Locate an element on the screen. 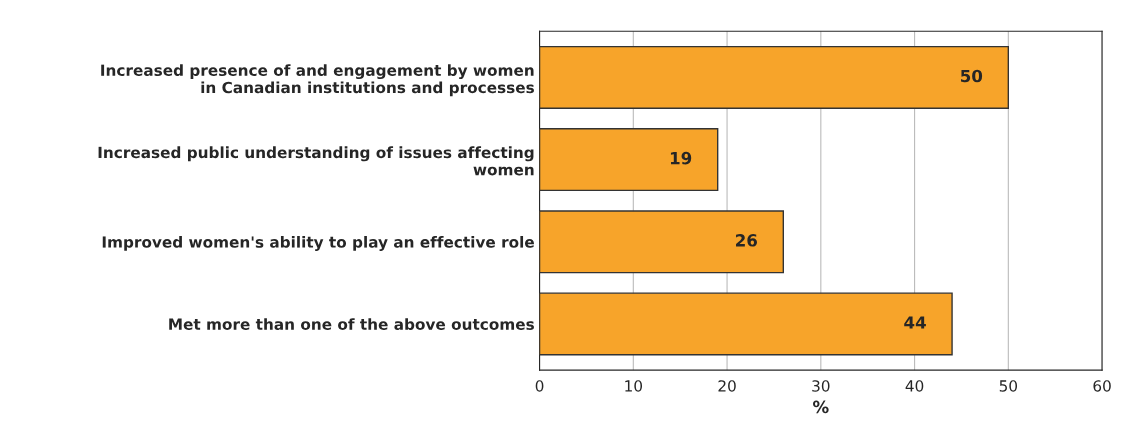 The width and height of the screenshot is (1148, 446). data-label: 19 is located at coordinates (681, 158).